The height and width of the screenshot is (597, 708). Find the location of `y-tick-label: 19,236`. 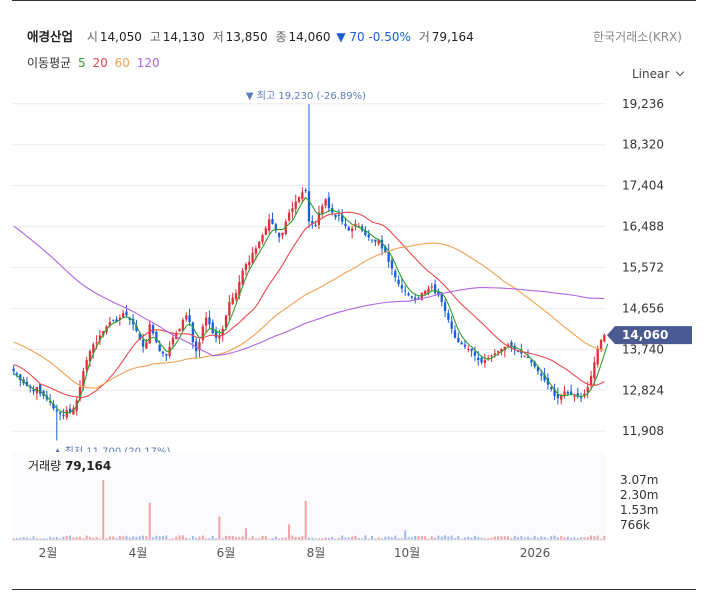

y-tick-label: 19,236 is located at coordinates (643, 104).